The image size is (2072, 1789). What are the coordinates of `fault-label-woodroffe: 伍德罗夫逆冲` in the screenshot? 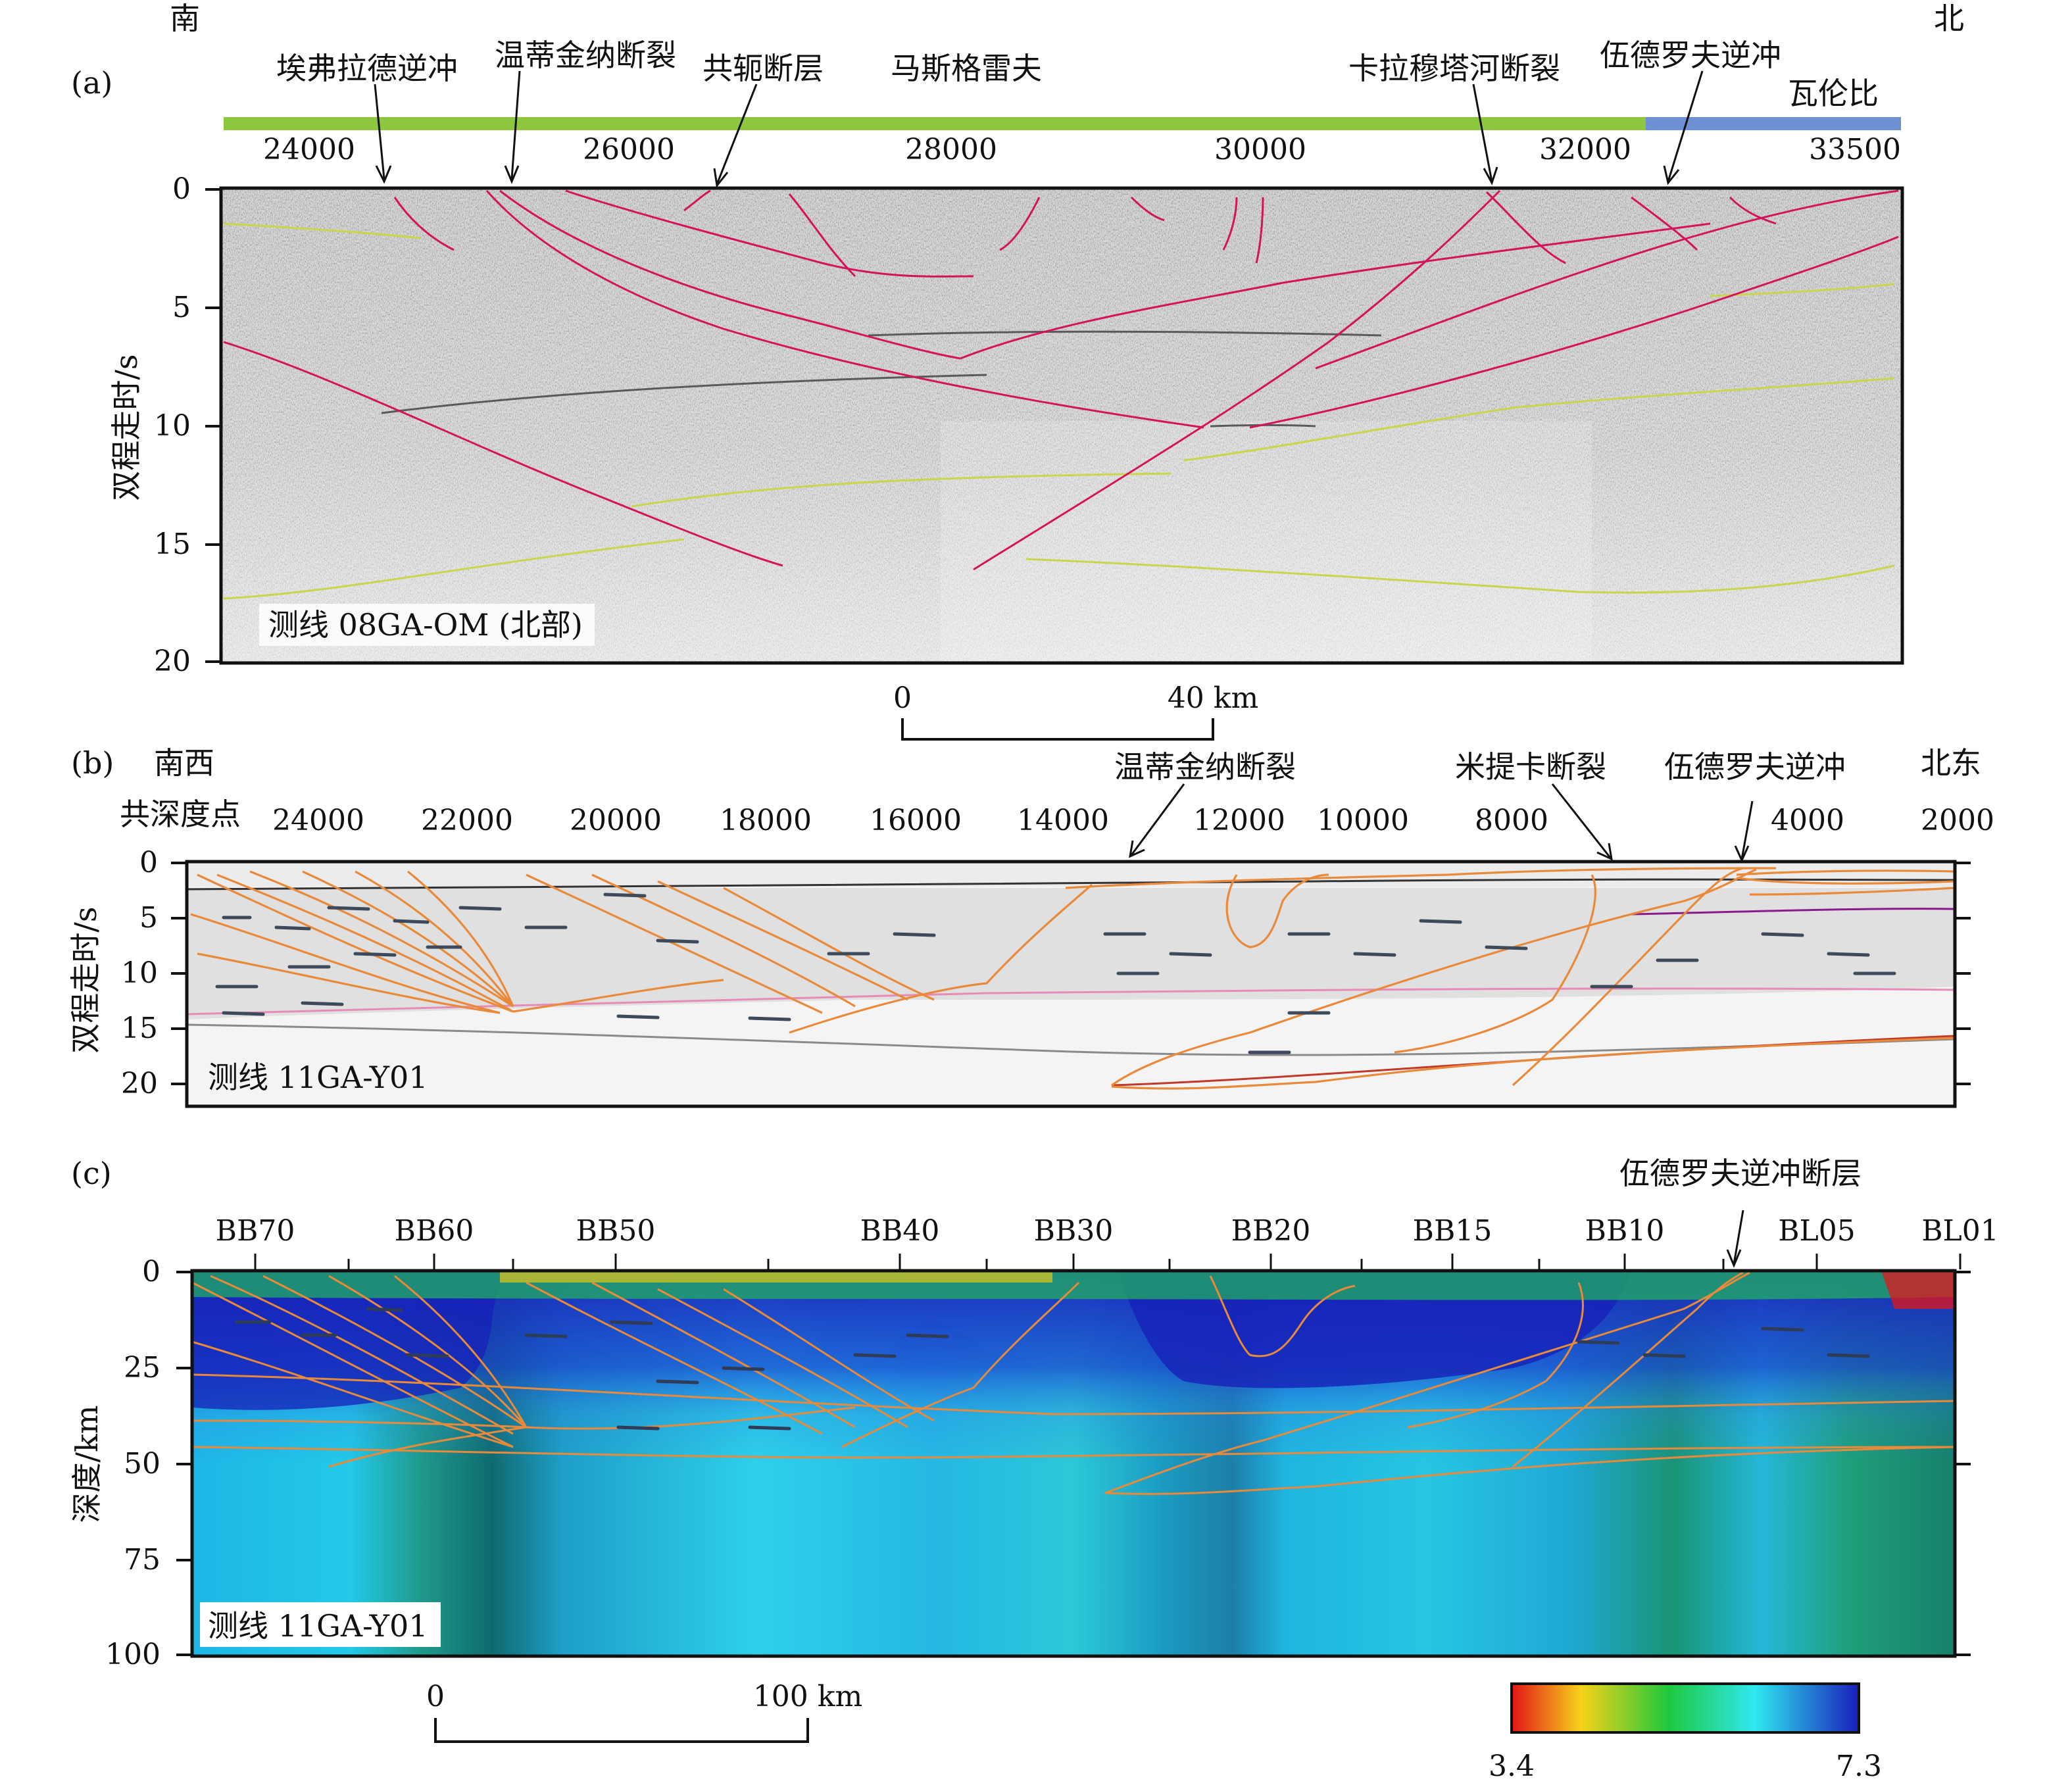 It's located at (1690, 55).